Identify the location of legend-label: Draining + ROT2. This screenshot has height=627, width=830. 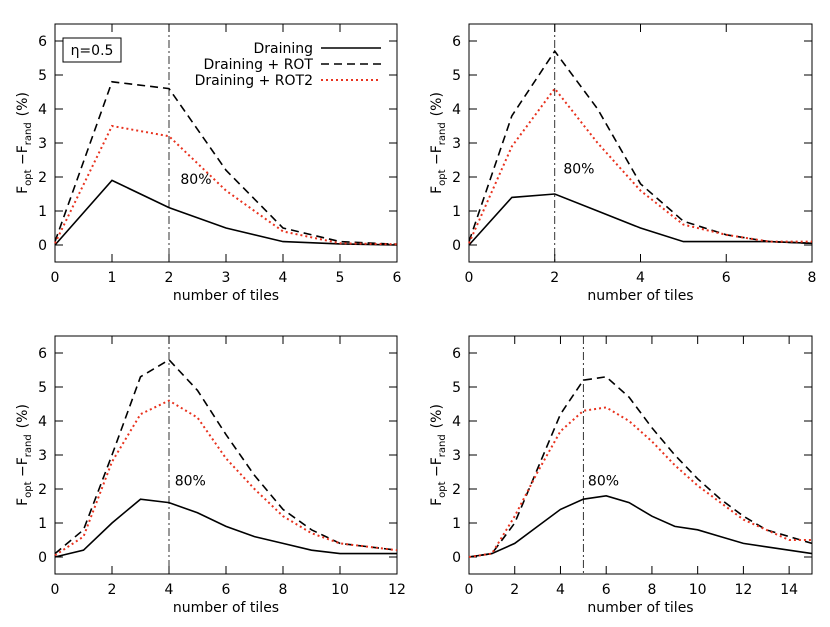
(254, 81).